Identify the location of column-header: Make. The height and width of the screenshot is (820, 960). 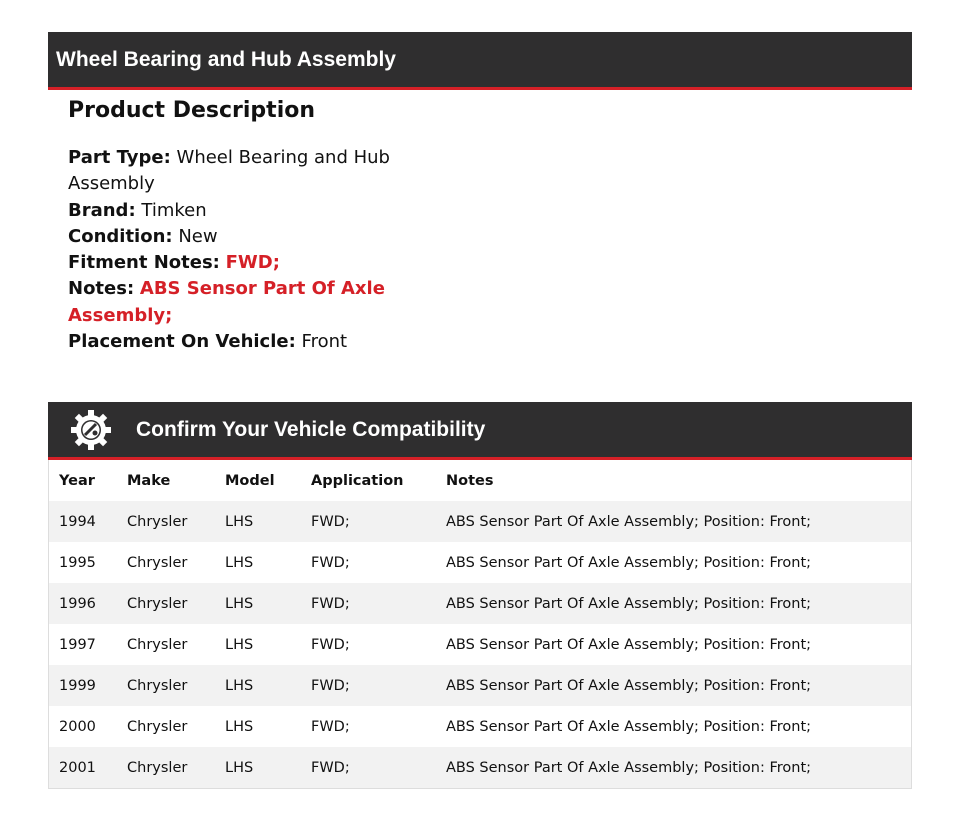
(149, 480).